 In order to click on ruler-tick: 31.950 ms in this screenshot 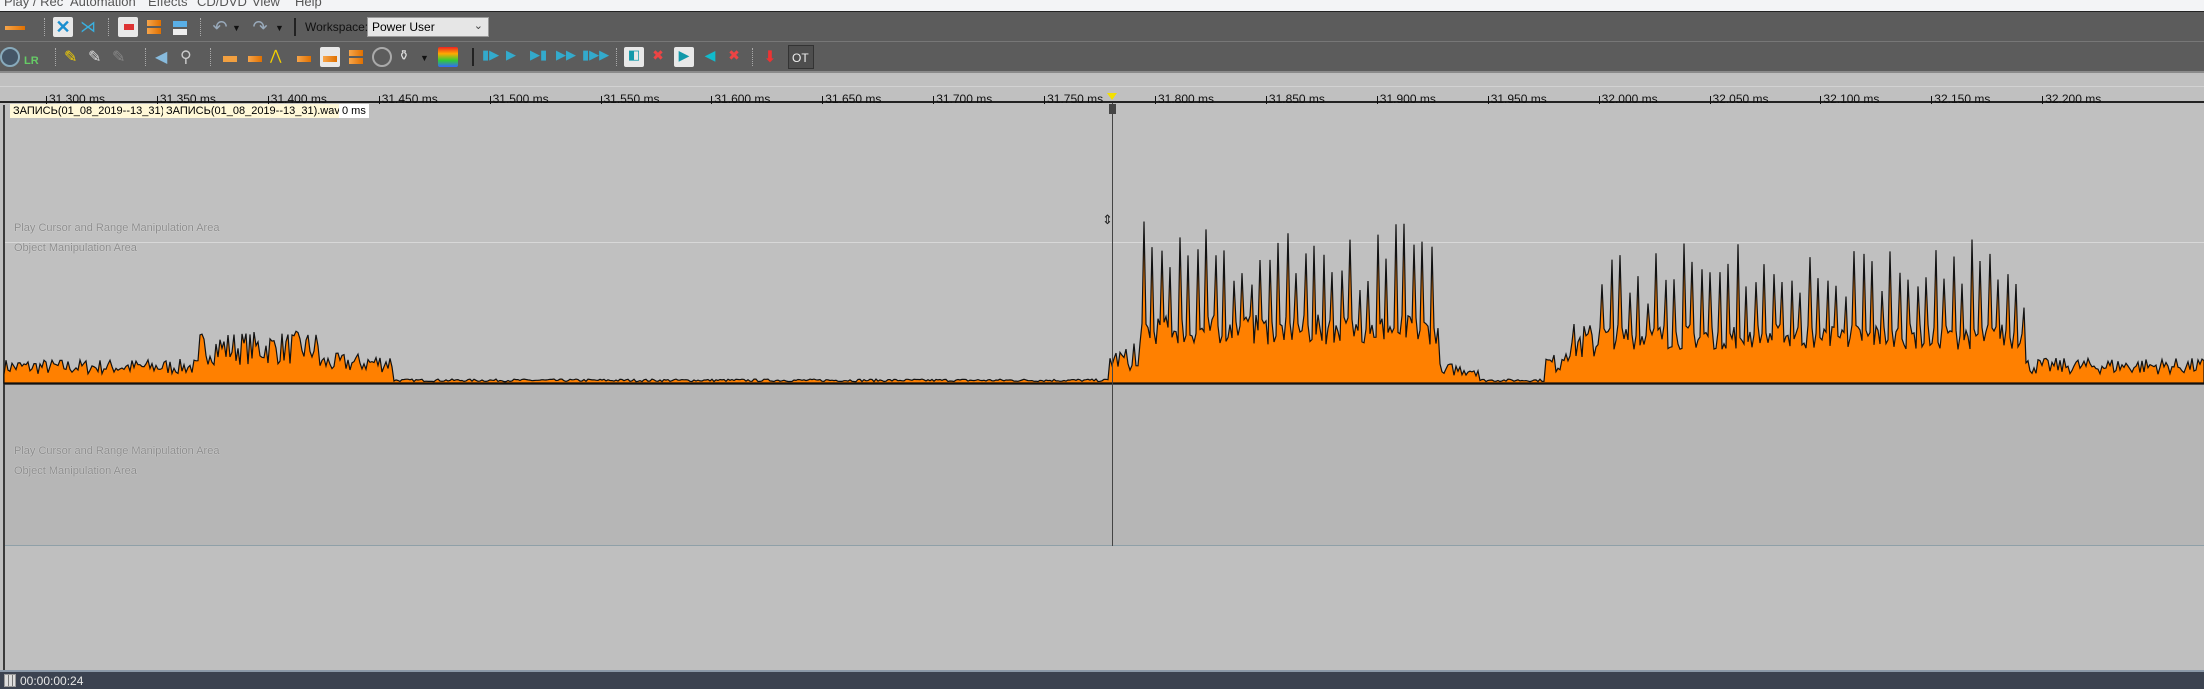, I will do `click(1517, 99)`.